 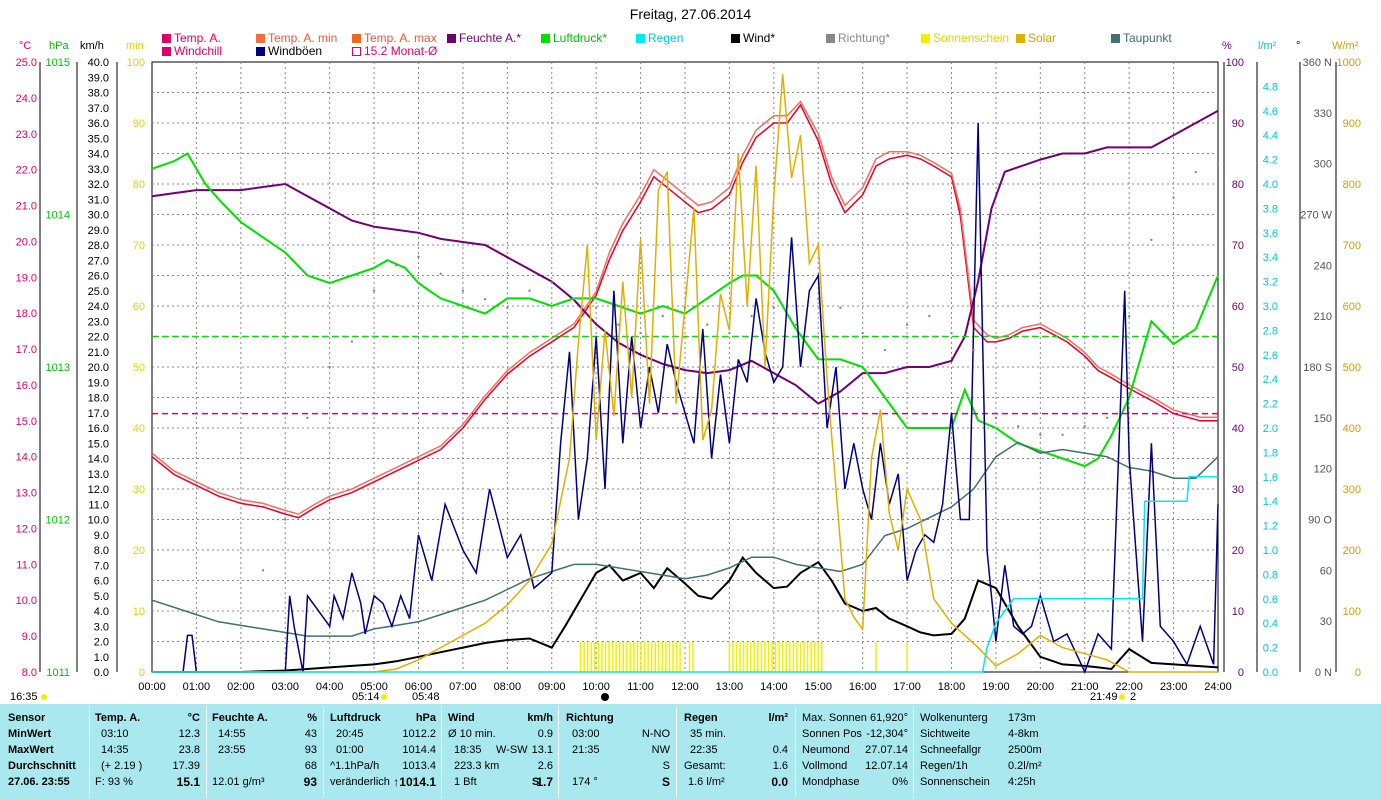 What do you see at coordinates (540, 718) in the screenshot?
I see `stats-wind-unit: km/h` at bounding box center [540, 718].